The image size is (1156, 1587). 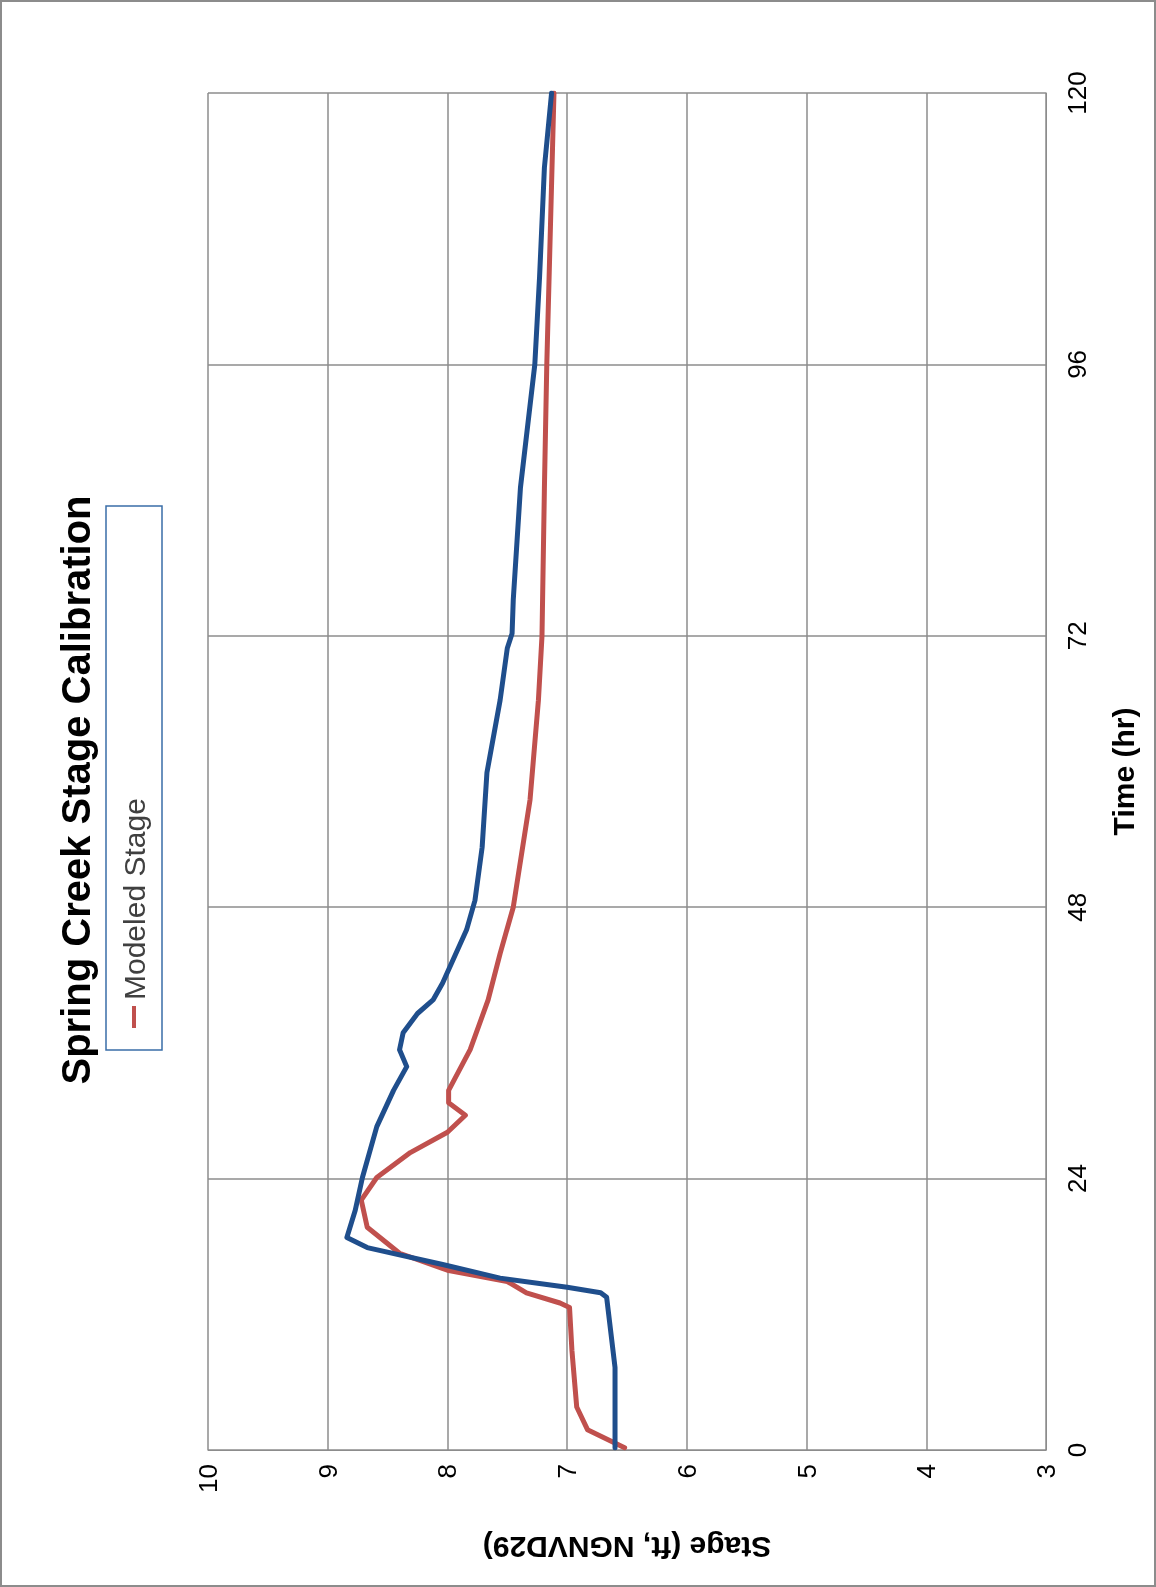 What do you see at coordinates (1077, 636) in the screenshot?
I see `y-tick-label: 72` at bounding box center [1077, 636].